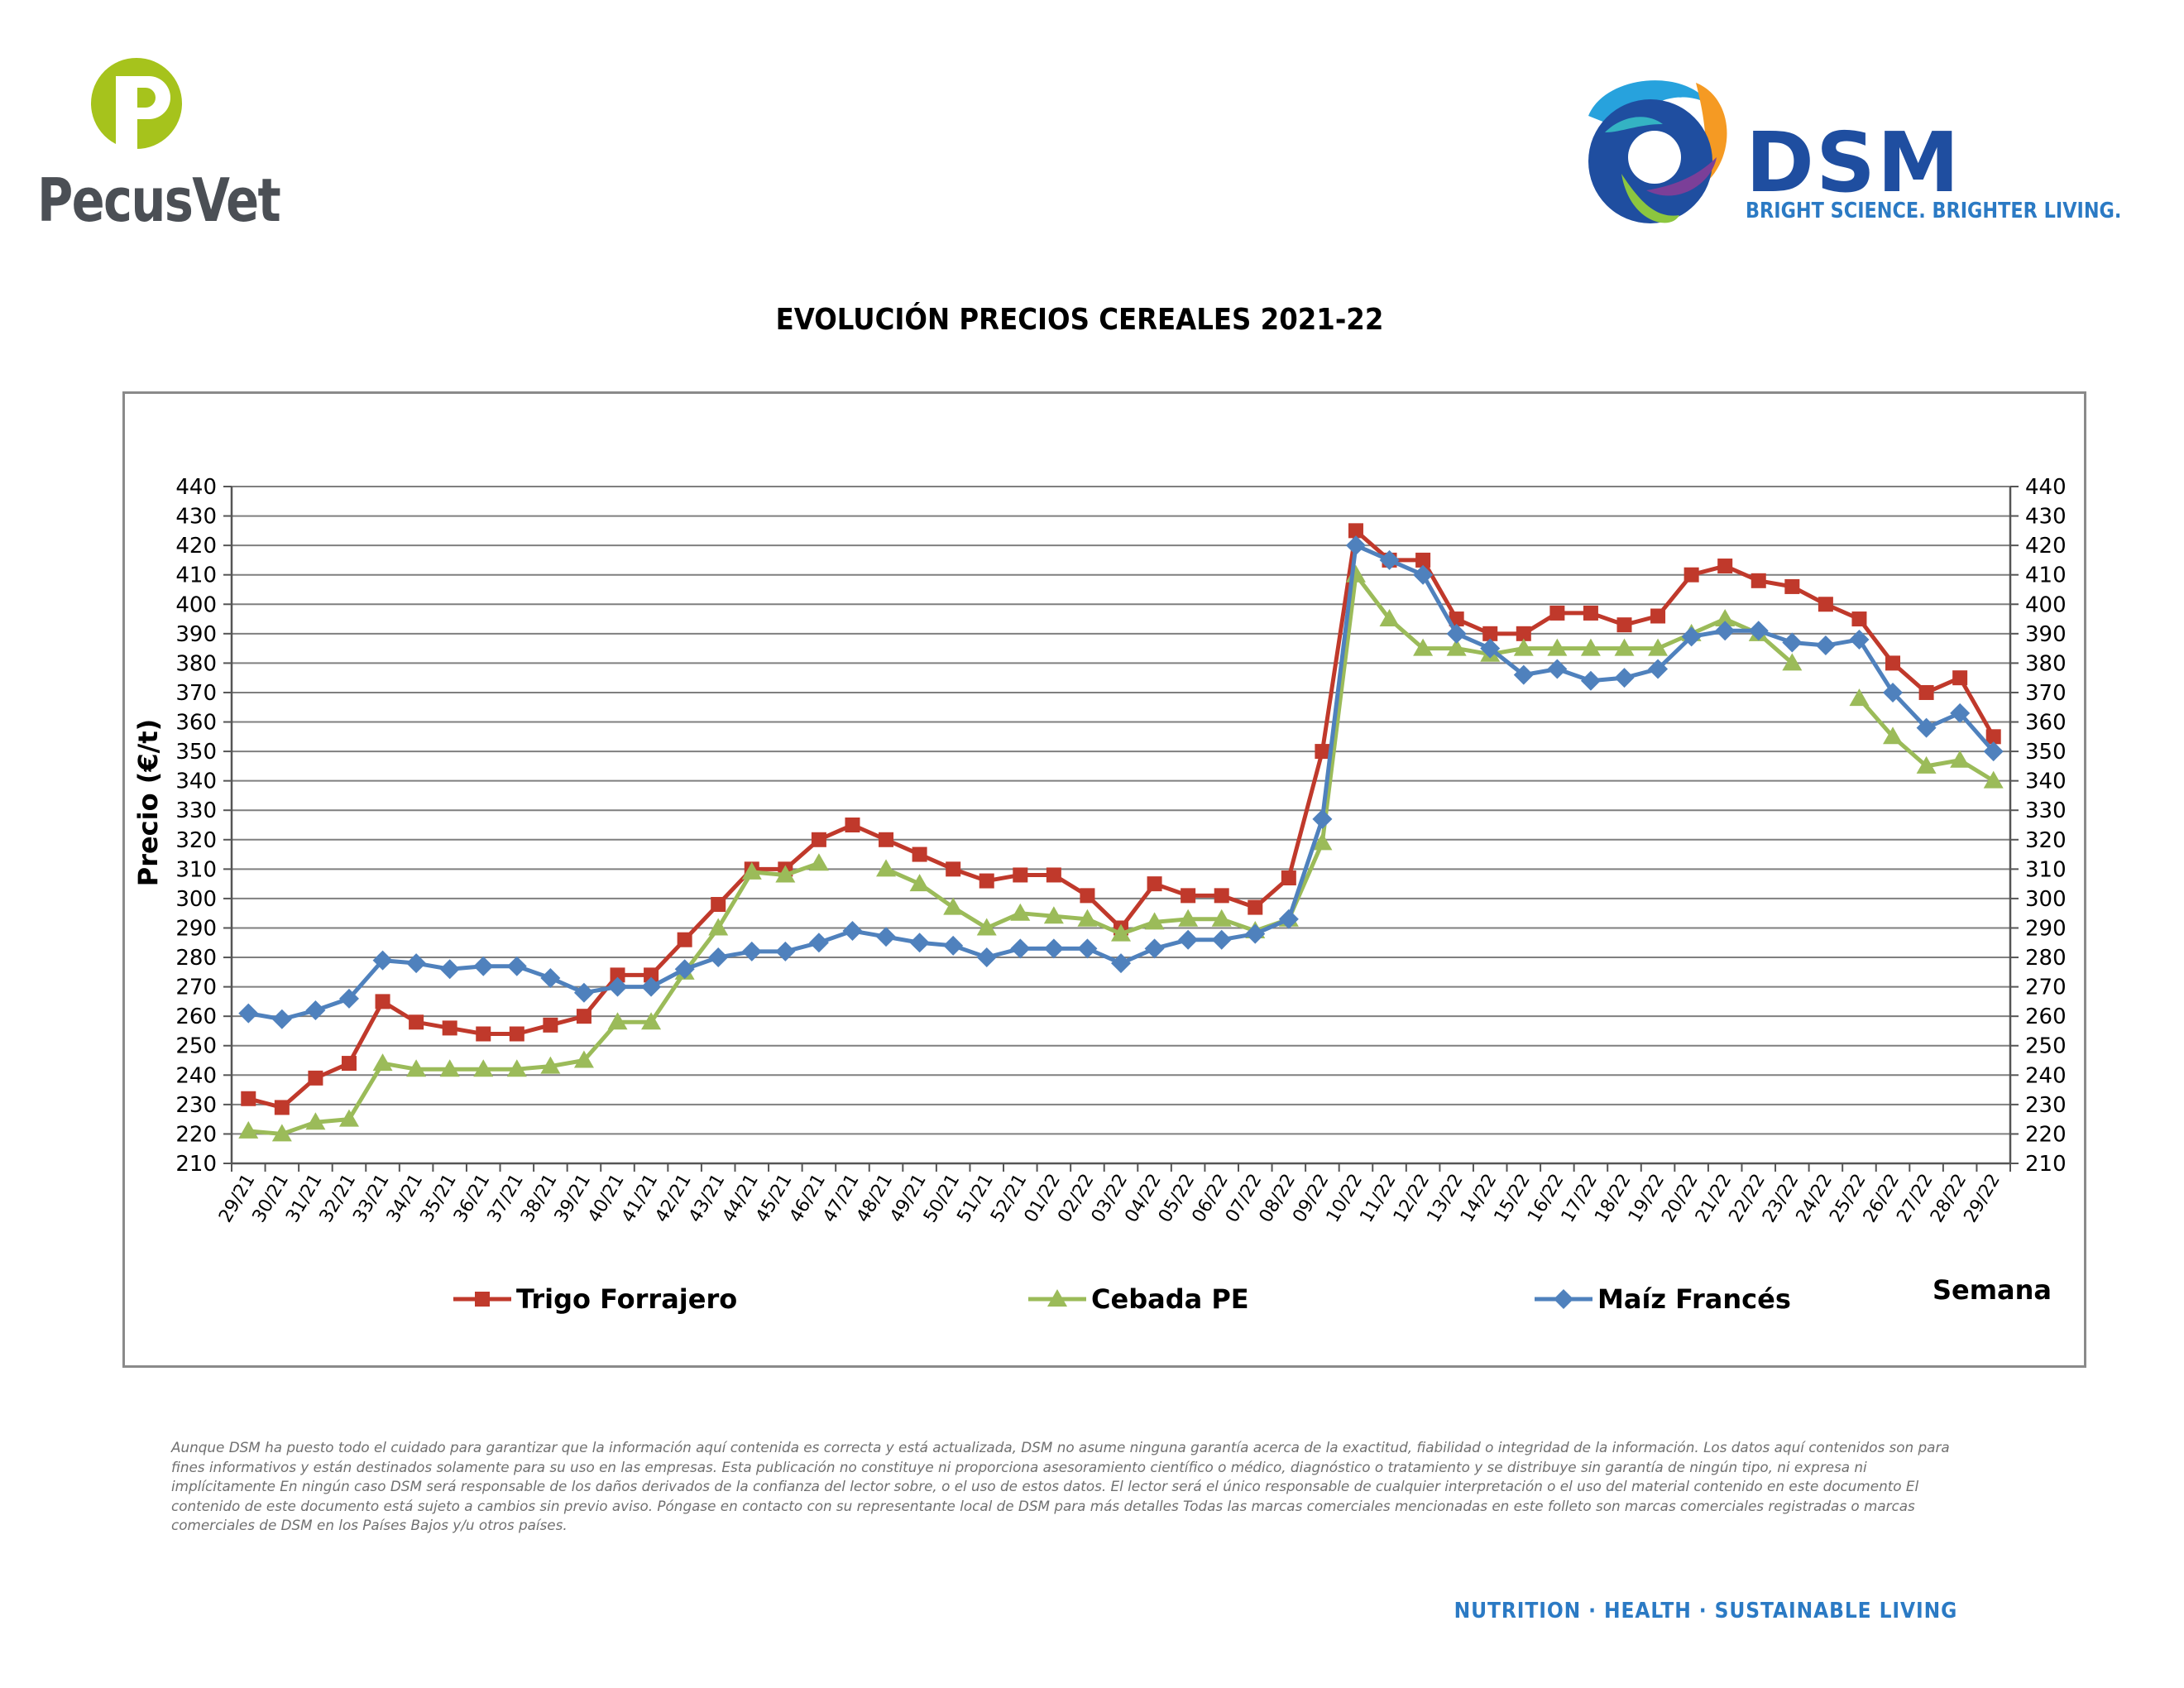 This screenshot has width=2184, height=1688. What do you see at coordinates (196, 988) in the screenshot?
I see `y-tick-label: 270` at bounding box center [196, 988].